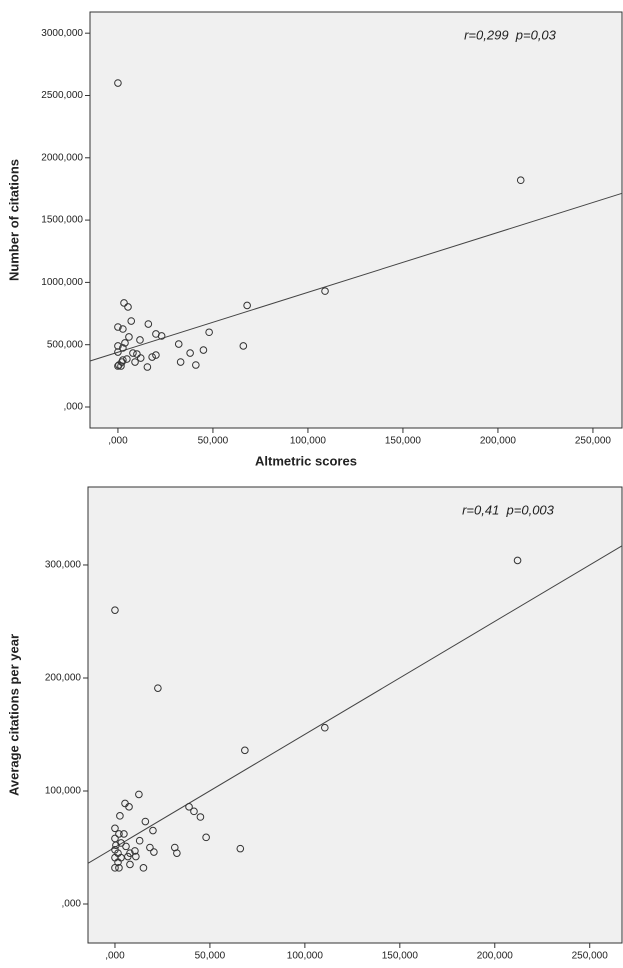 Image resolution: width=623 pixels, height=968 pixels. I want to click on annotation: r=0,41 p=0,003, so click(508, 509).